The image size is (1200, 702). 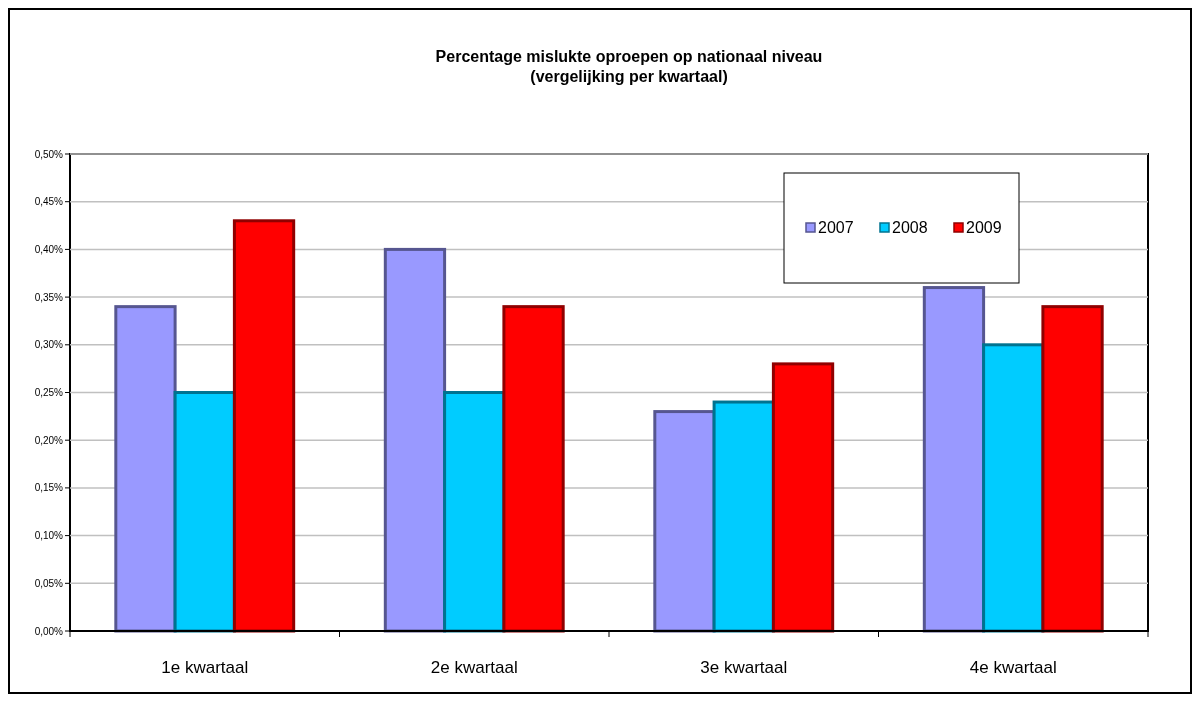 What do you see at coordinates (49, 583) in the screenshot?
I see `y-tick-label: 0,05%` at bounding box center [49, 583].